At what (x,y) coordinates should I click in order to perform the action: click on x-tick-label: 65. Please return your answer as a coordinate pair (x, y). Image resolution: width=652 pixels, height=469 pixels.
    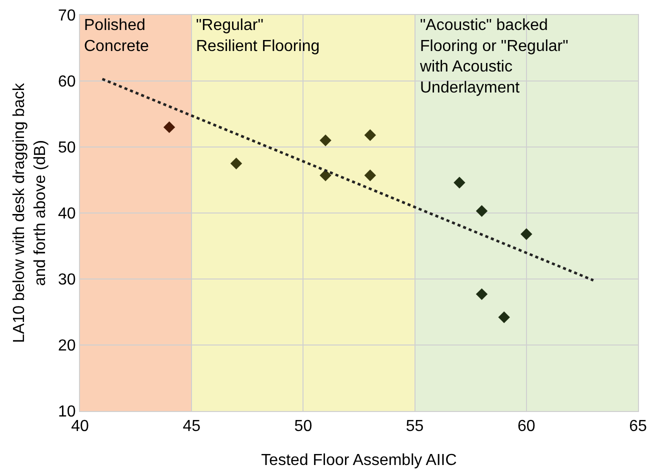
    Looking at the image, I should click on (638, 427).